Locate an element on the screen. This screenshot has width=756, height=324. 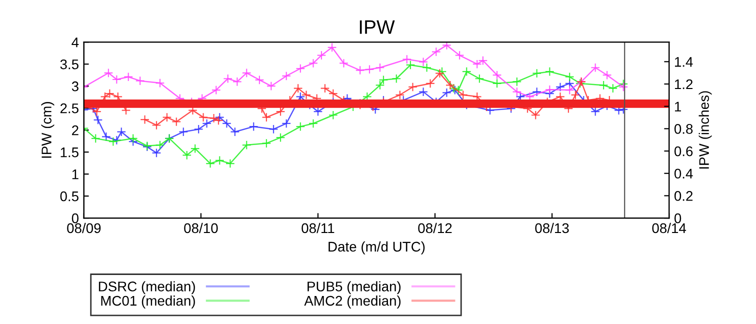
y2-tick-label: 0 is located at coordinates (678, 218).